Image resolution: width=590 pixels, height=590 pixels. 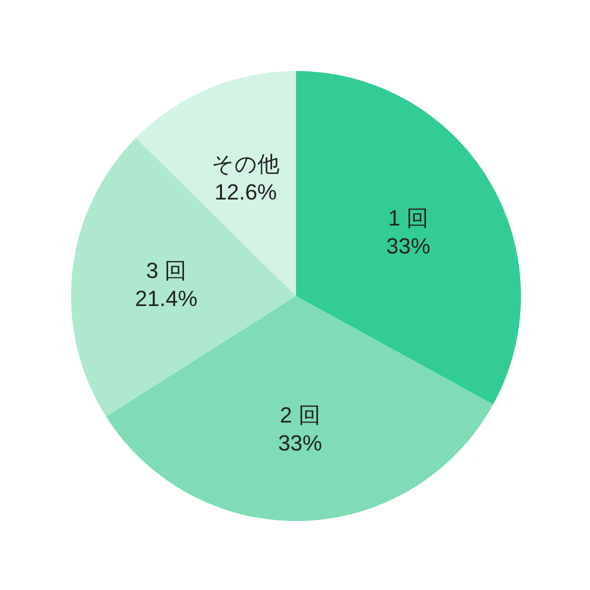 I want to click on data-label: 12.6%, so click(x=245, y=192).